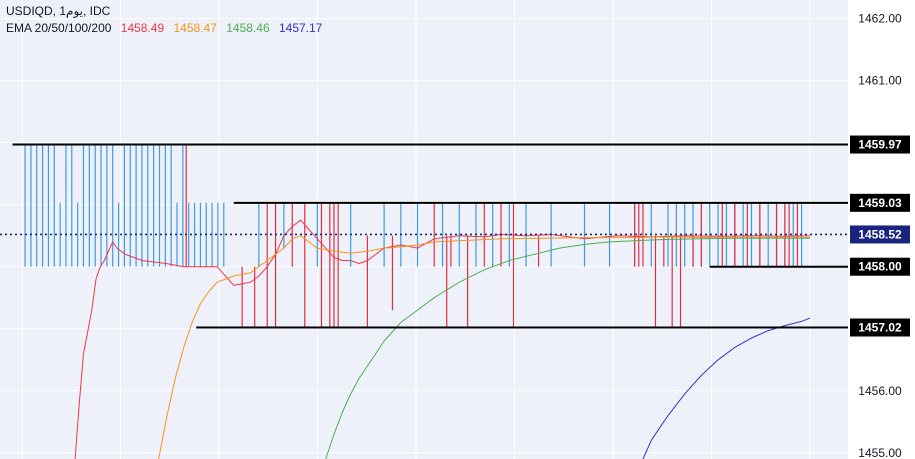  What do you see at coordinates (726, 388) in the screenshot?
I see `ema-series-line` at bounding box center [726, 388].